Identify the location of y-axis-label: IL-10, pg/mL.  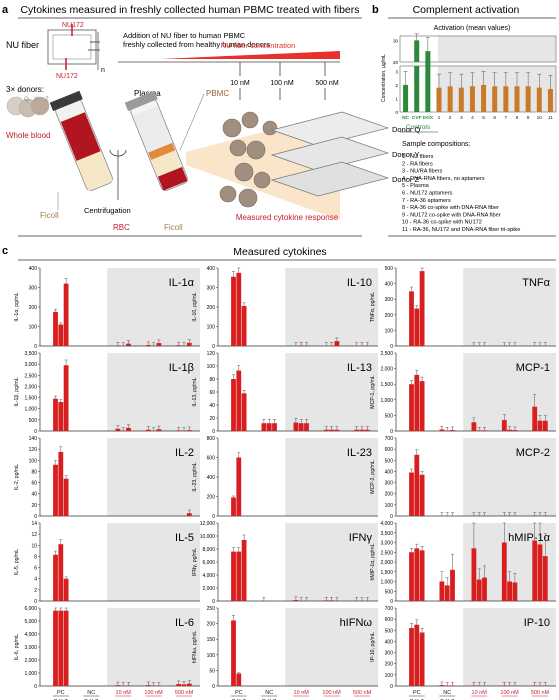
(195, 306).